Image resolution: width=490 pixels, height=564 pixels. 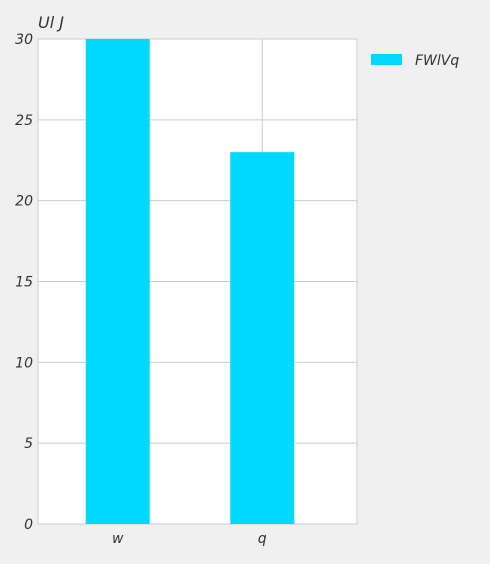 I want to click on y-axis-label: Ul J, so click(x=51, y=22).